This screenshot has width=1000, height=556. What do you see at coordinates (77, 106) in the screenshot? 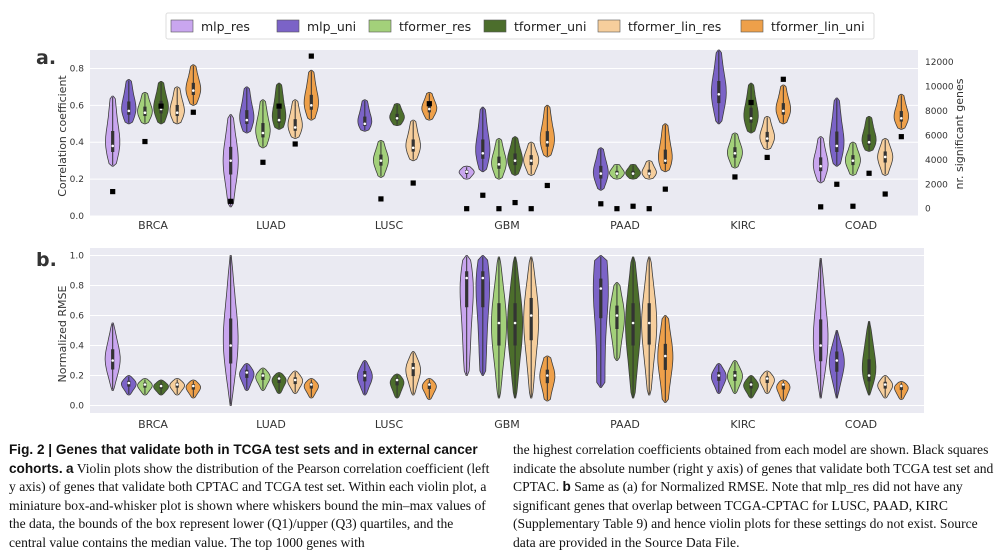
I see `y-tick-label: 0.6` at bounding box center [77, 106].